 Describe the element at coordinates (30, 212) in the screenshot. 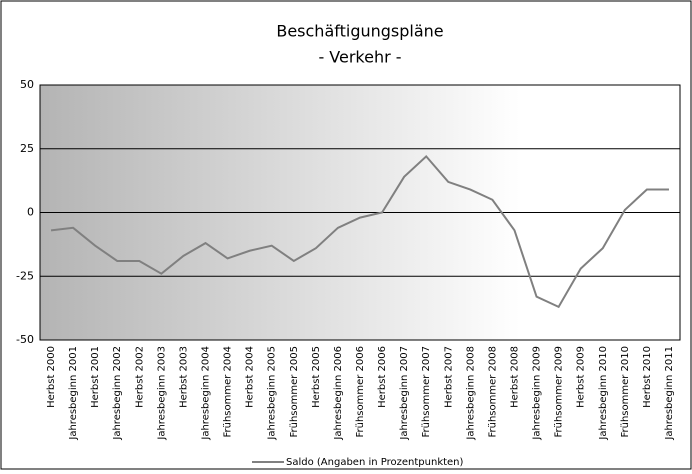

I see `y-tick-label: 0` at that location.